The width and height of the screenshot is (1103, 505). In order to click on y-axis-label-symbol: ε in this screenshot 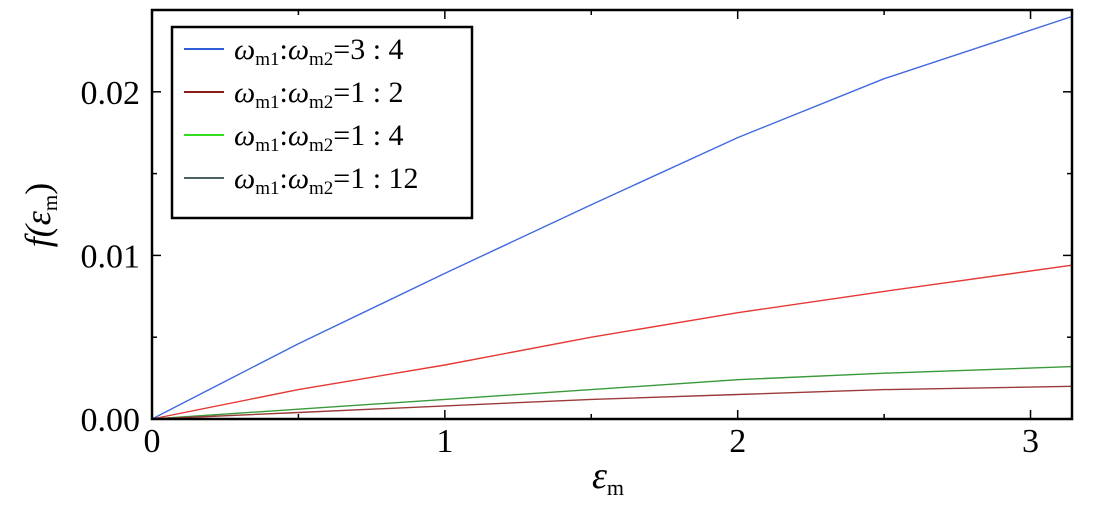, I will do `click(38, 217)`.